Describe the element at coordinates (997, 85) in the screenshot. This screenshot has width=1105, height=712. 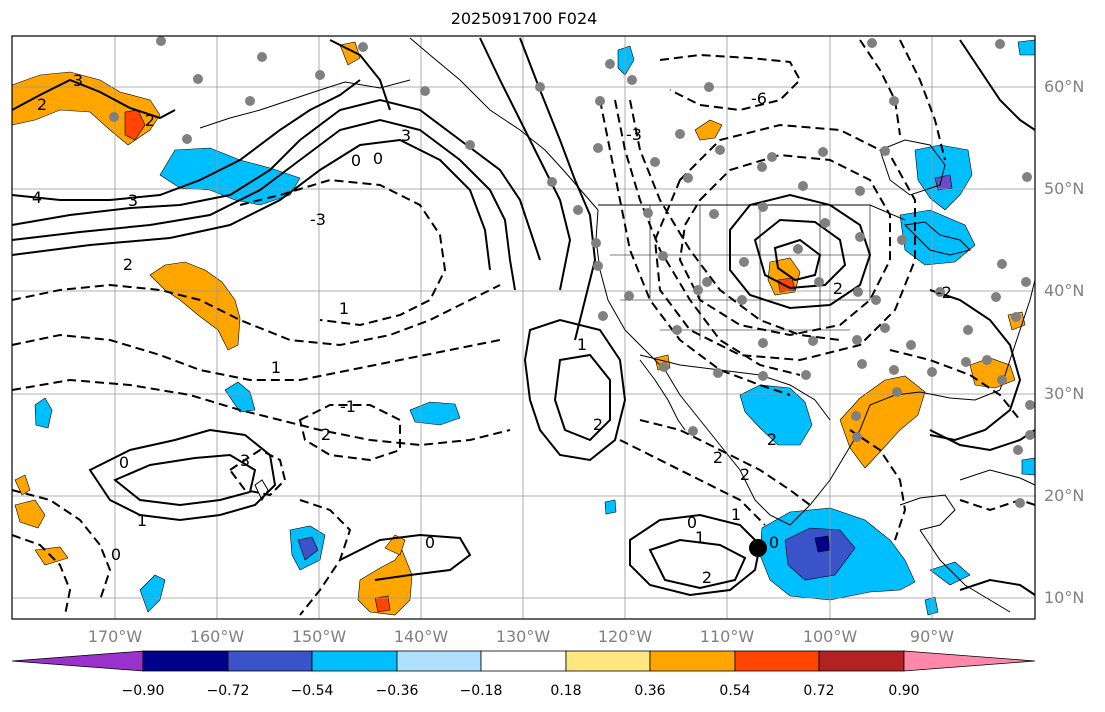
I see `contour-ne-corner` at that location.